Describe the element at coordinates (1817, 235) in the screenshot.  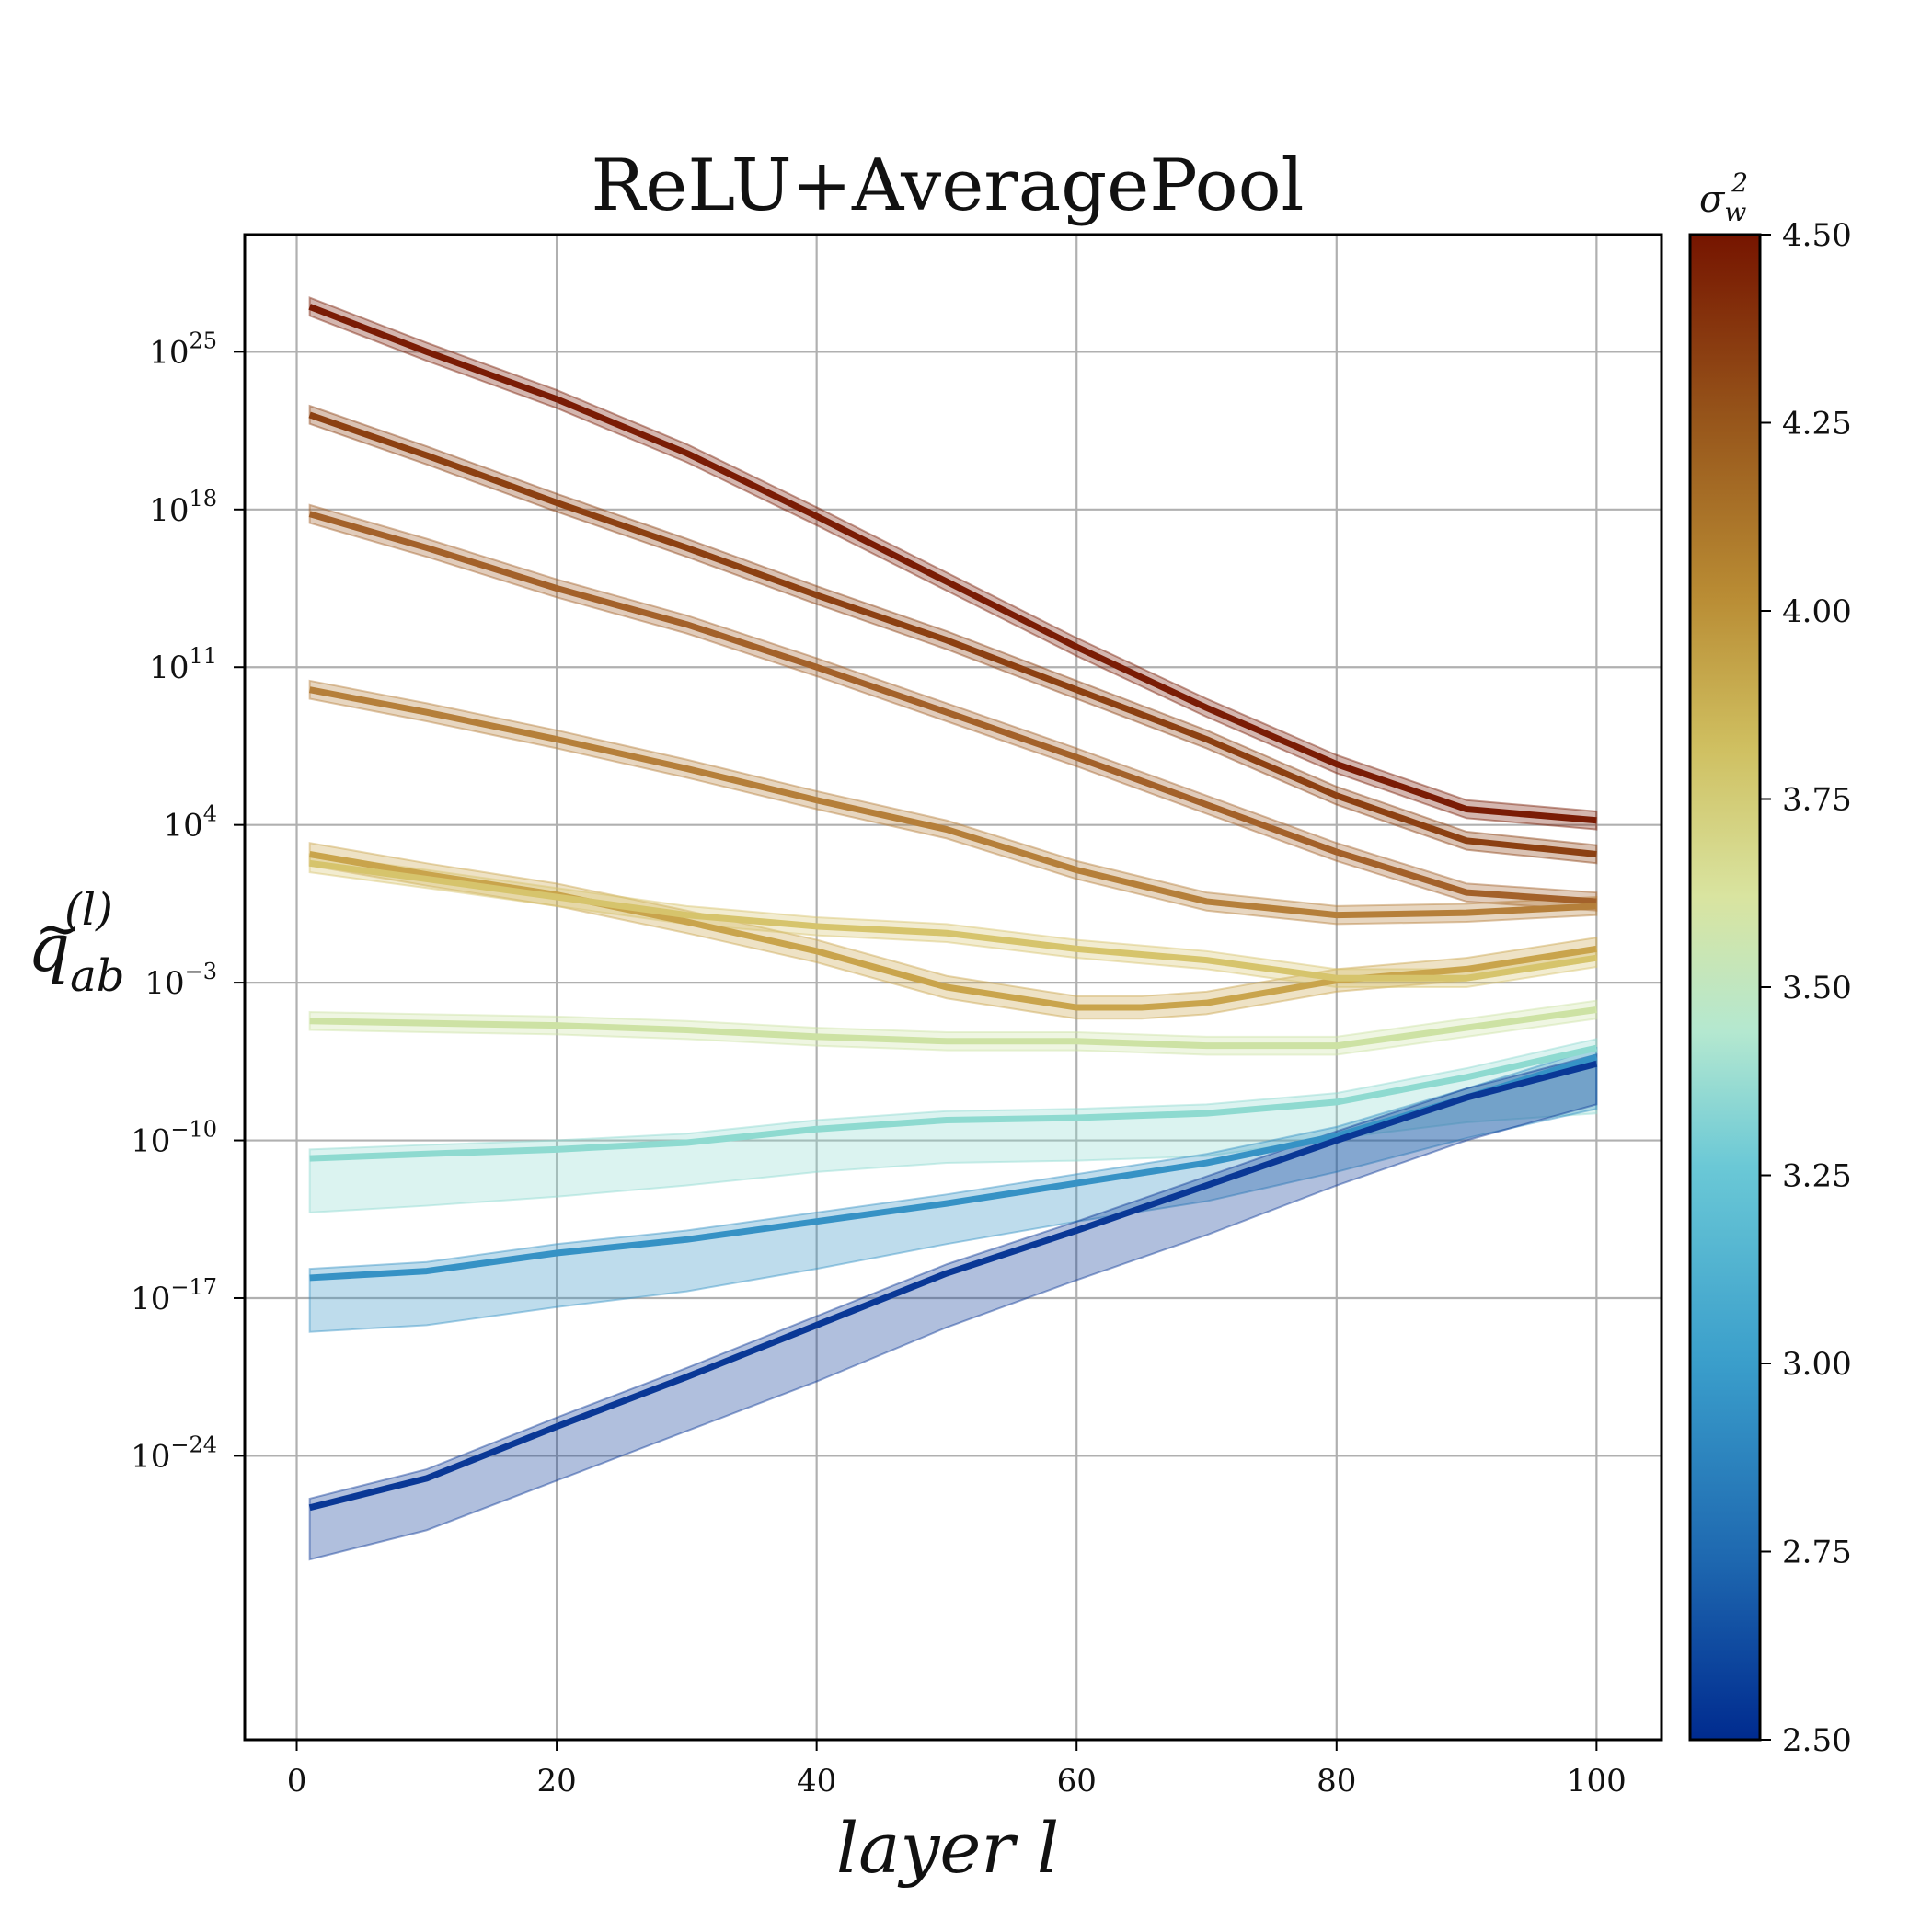
I see `colorbar-tick-label: 4.50` at that location.